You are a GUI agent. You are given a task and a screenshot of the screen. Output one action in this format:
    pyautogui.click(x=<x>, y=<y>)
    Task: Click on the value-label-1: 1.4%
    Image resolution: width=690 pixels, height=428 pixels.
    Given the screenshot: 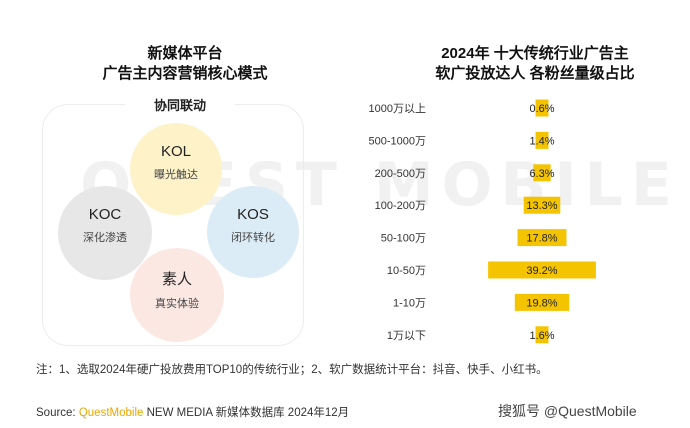 What is the action you would take?
    pyautogui.click(x=541, y=141)
    